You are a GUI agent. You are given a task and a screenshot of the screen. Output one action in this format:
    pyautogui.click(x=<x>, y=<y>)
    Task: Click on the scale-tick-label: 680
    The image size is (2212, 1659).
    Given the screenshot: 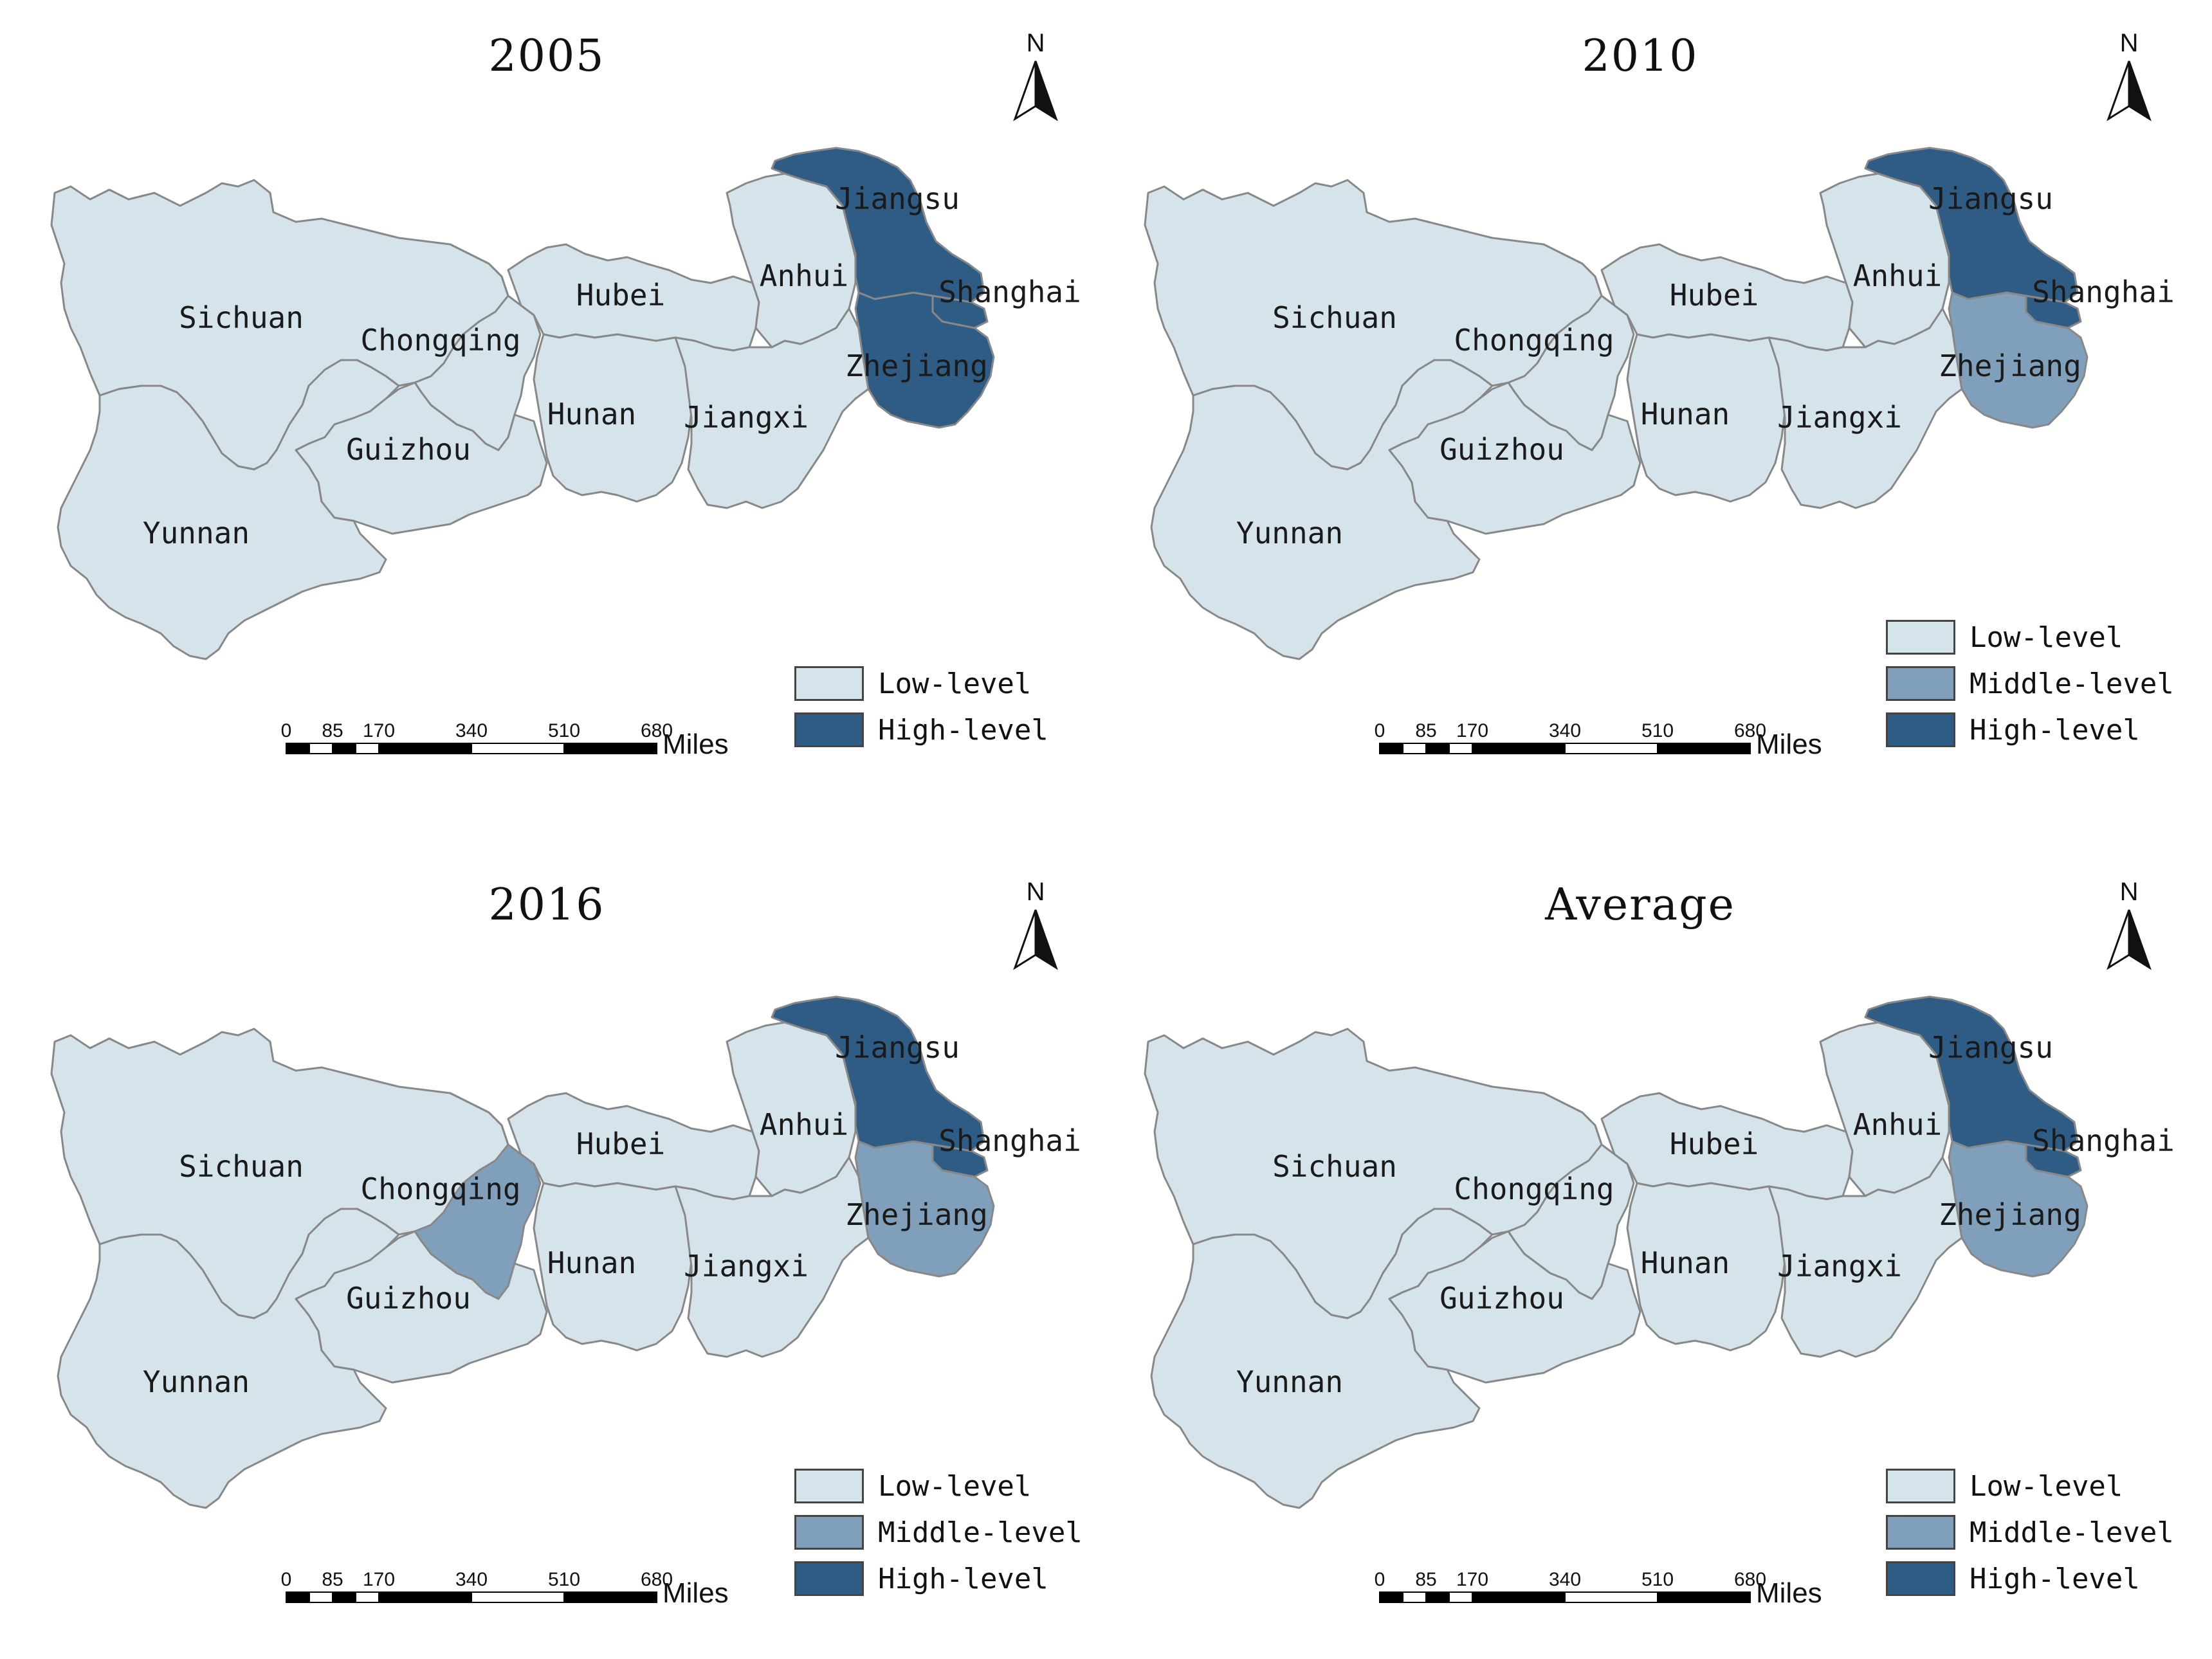 What is the action you would take?
    pyautogui.click(x=657, y=1580)
    